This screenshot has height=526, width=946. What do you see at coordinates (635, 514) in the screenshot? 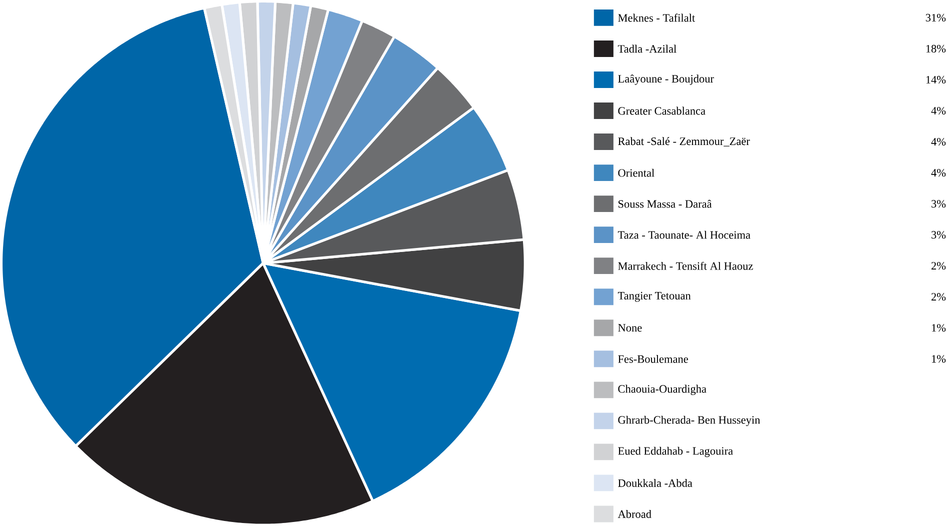
I see `legend-label: Abroad` at bounding box center [635, 514].